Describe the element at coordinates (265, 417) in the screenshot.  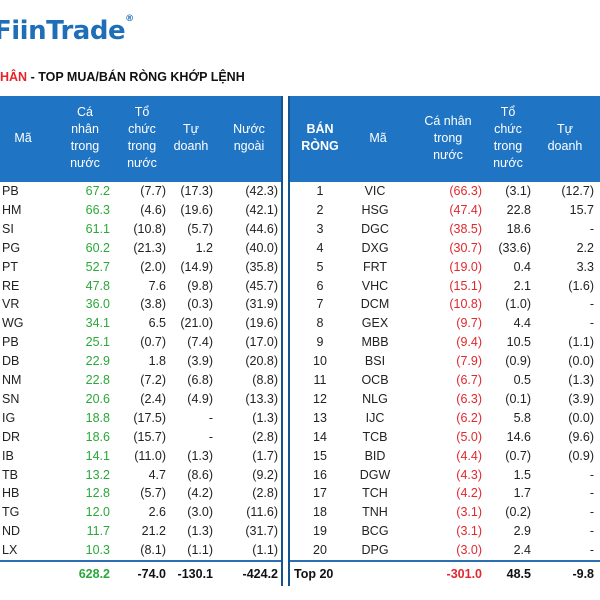
I see `foreign-value-cell: (1.3)` at that location.